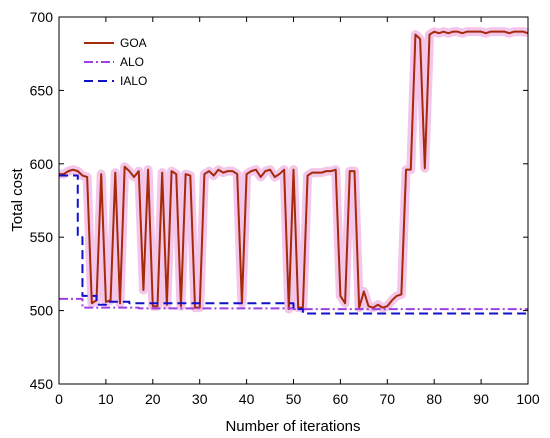 The image size is (550, 438). I want to click on x-tick-label: 90, so click(481, 399).